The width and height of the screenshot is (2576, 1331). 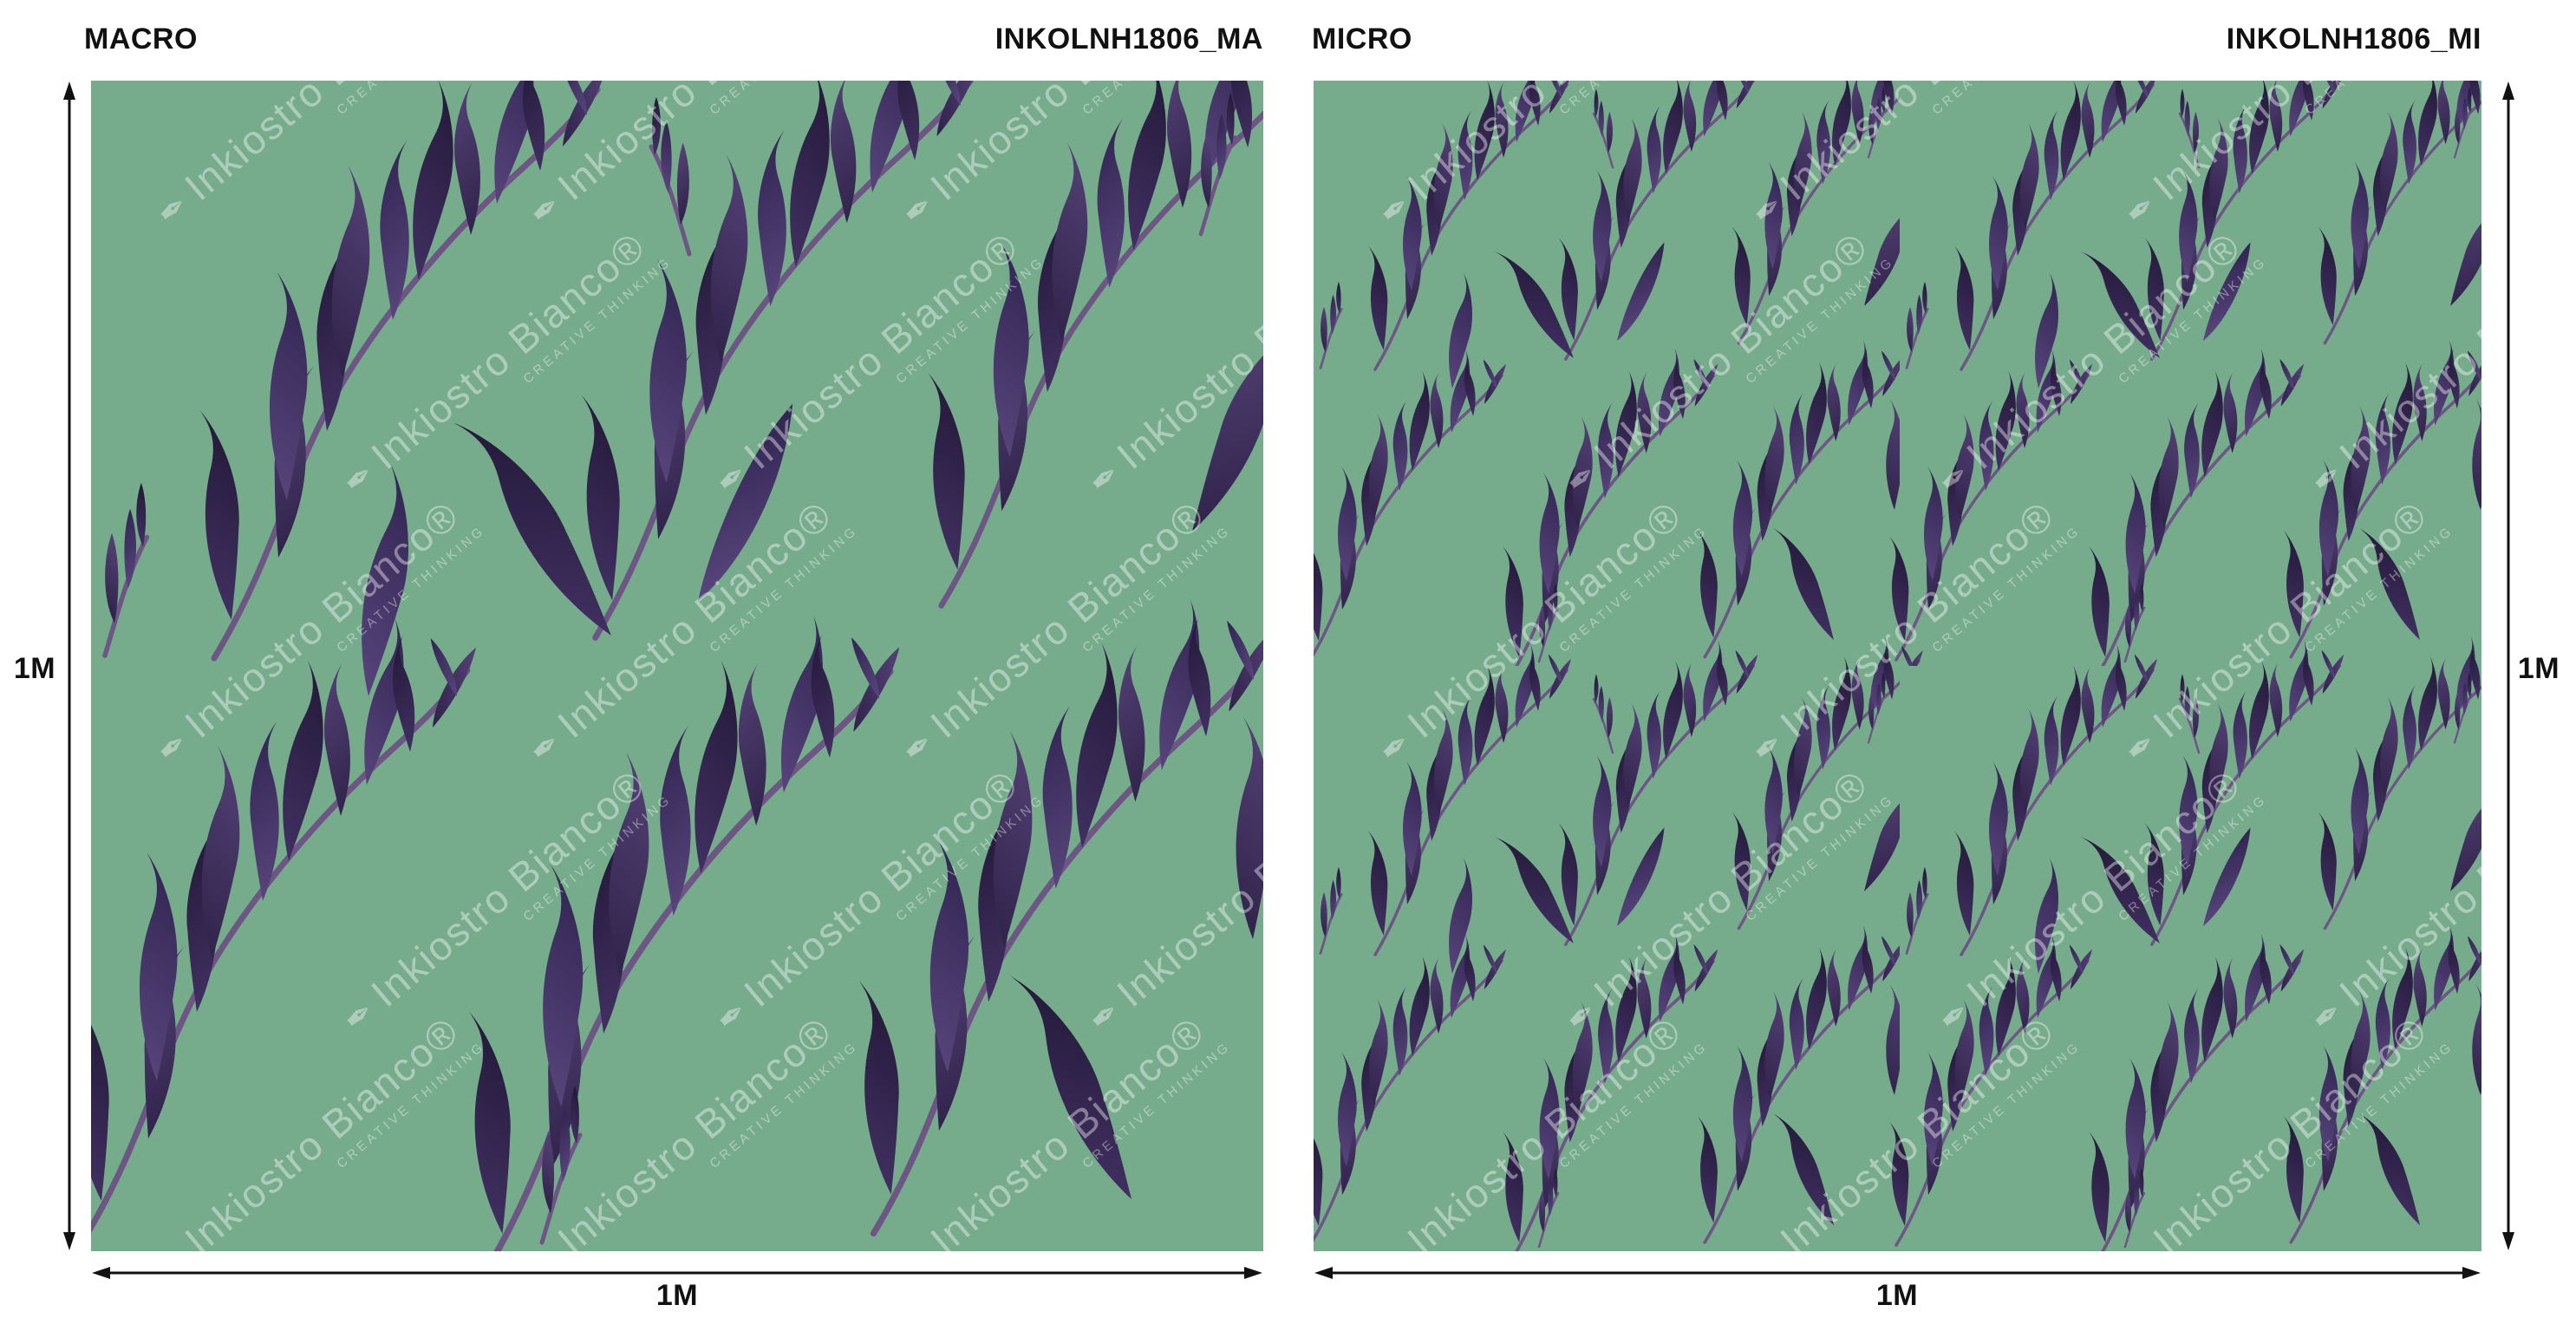 I want to click on macro-width-arrow, so click(x=677, y=1273).